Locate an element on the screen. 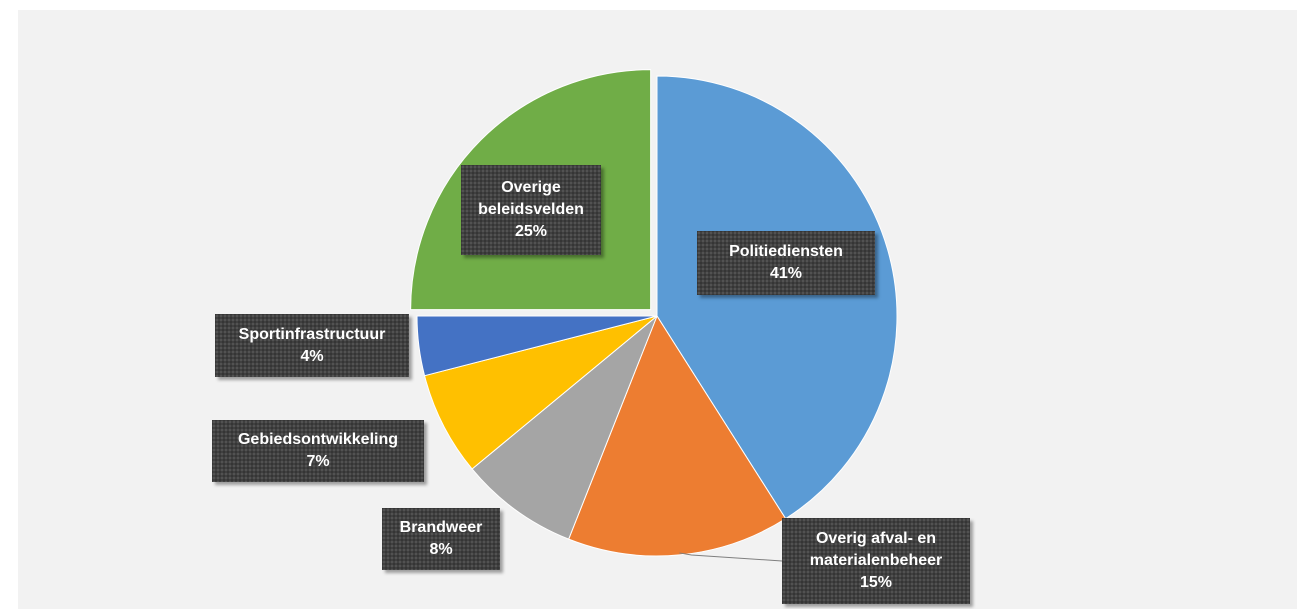 The image size is (1297, 609). data-label-overige-beleidsvelden: Overige beleidsvelden 25% is located at coordinates (531, 210).